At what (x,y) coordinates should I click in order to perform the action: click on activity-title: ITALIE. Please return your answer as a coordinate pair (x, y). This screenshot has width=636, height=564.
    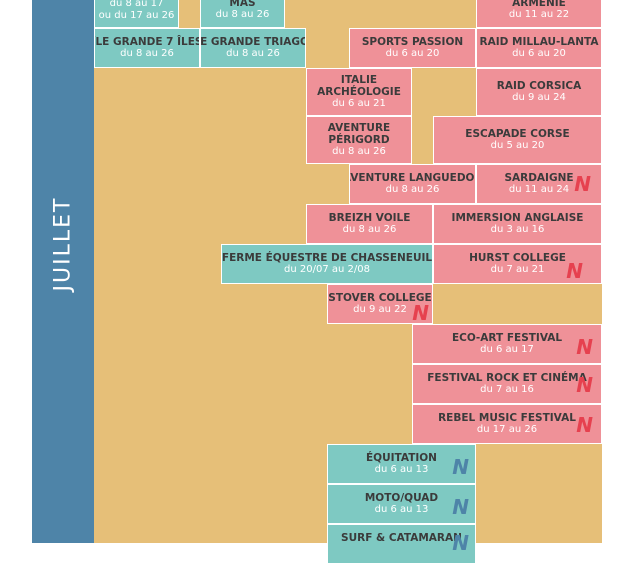
    Looking at the image, I should click on (359, 80).